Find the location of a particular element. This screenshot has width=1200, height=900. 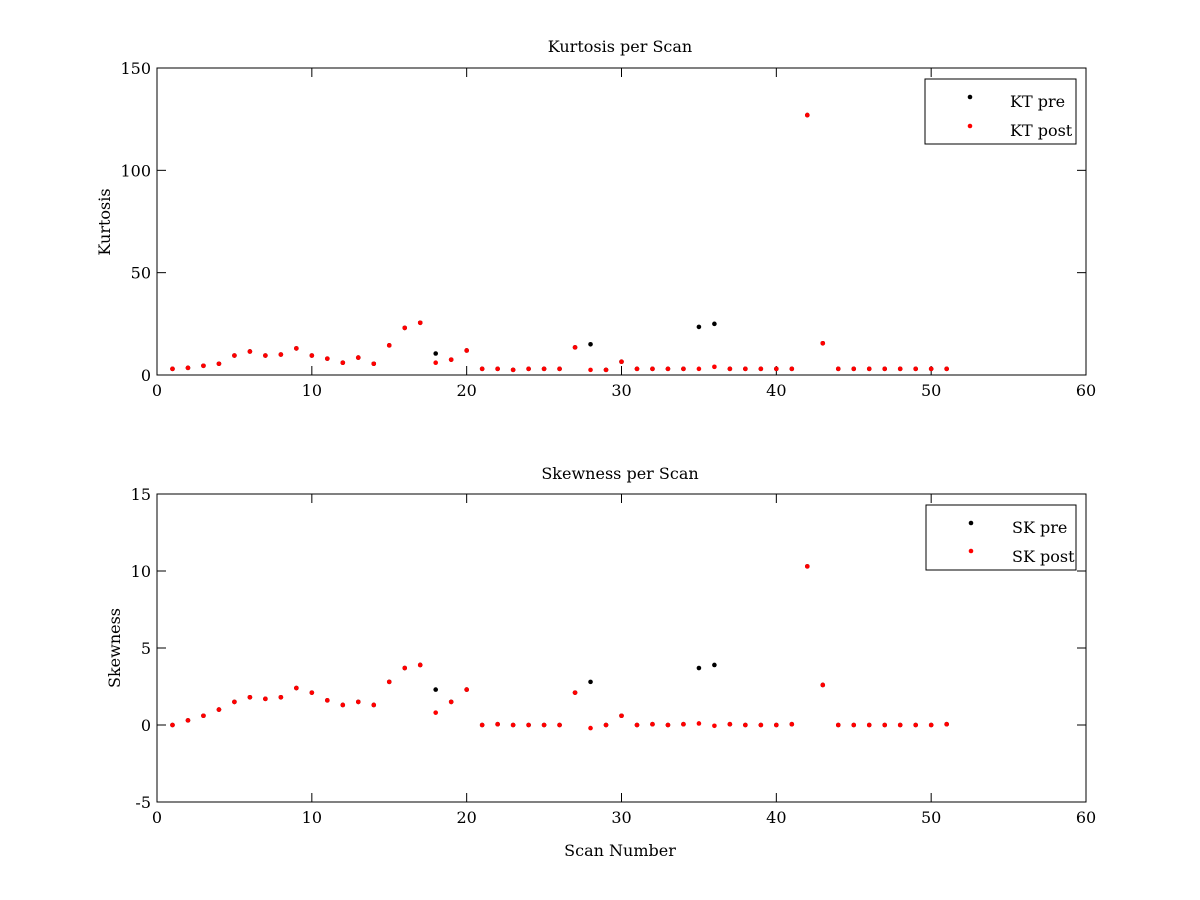

legend-box is located at coordinates (1000, 111).